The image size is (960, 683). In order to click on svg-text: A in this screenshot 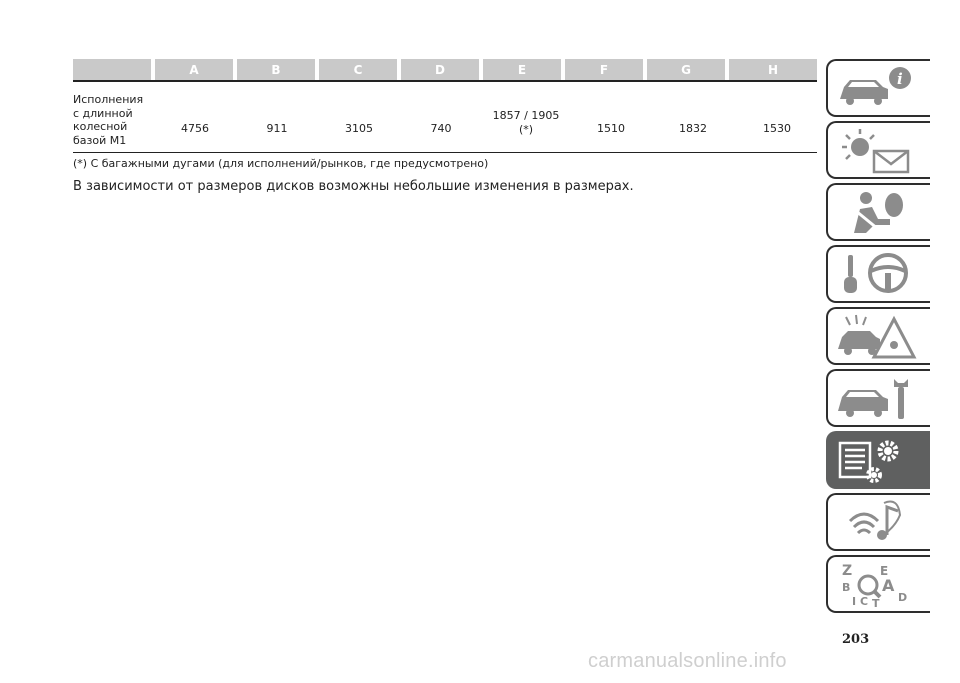, I will do `click(888, 585)`.